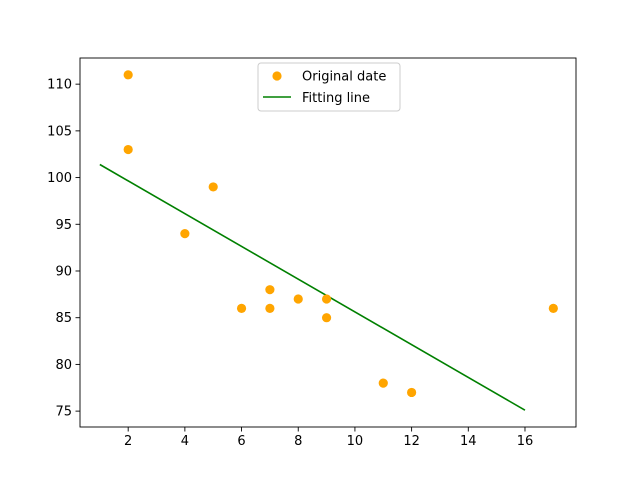 This screenshot has width=640, height=480. Describe the element at coordinates (468, 441) in the screenshot. I see `x-tick-label: 14` at that location.